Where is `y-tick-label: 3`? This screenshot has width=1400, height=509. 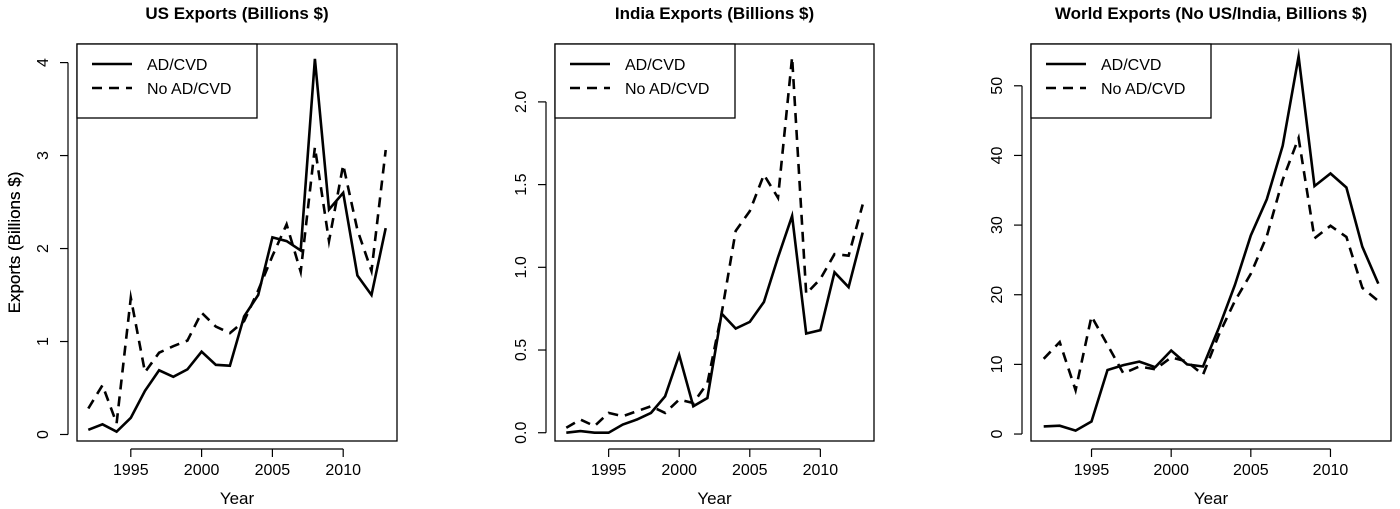 y-tick-label: 3 is located at coordinates (43, 155).